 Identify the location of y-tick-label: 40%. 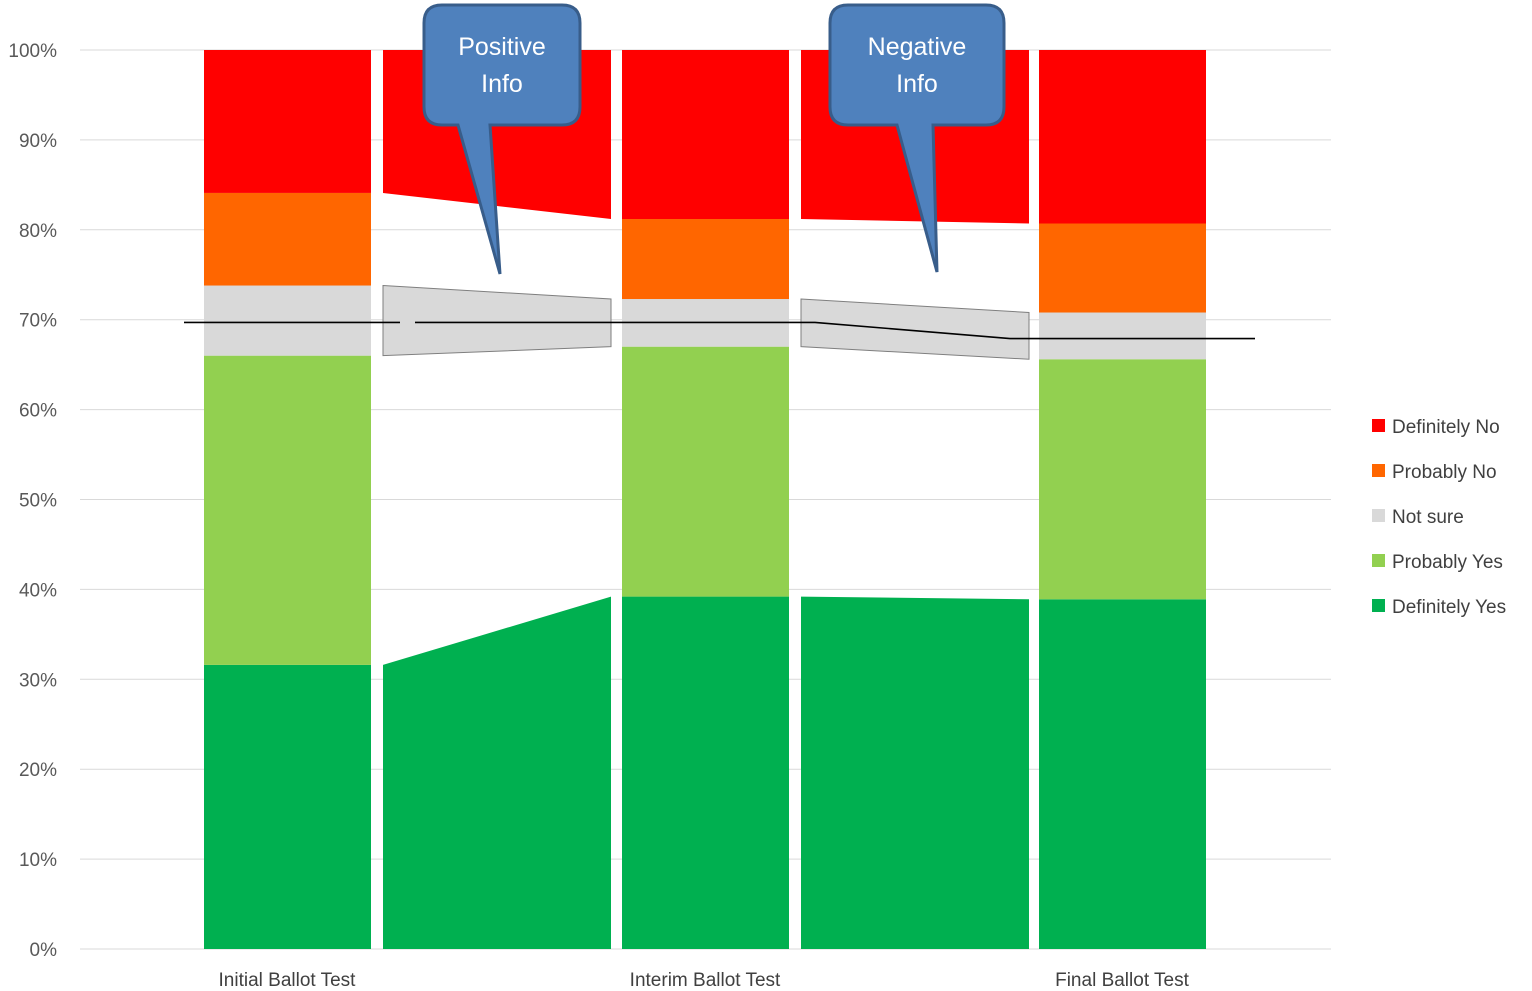
(38, 590).